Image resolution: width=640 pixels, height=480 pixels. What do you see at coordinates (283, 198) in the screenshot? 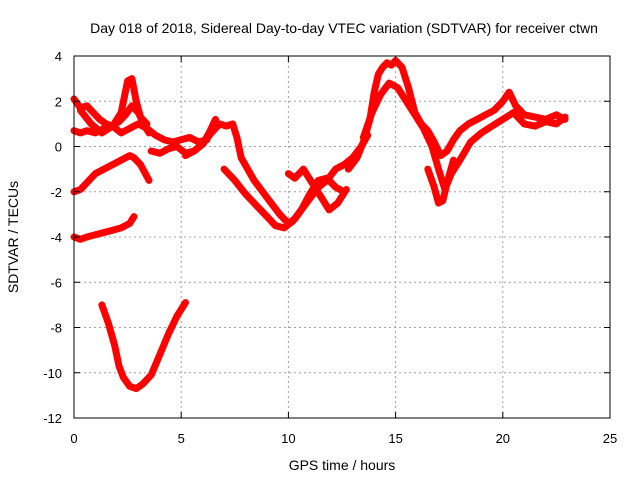
I see `series-track-9-markers` at bounding box center [283, 198].